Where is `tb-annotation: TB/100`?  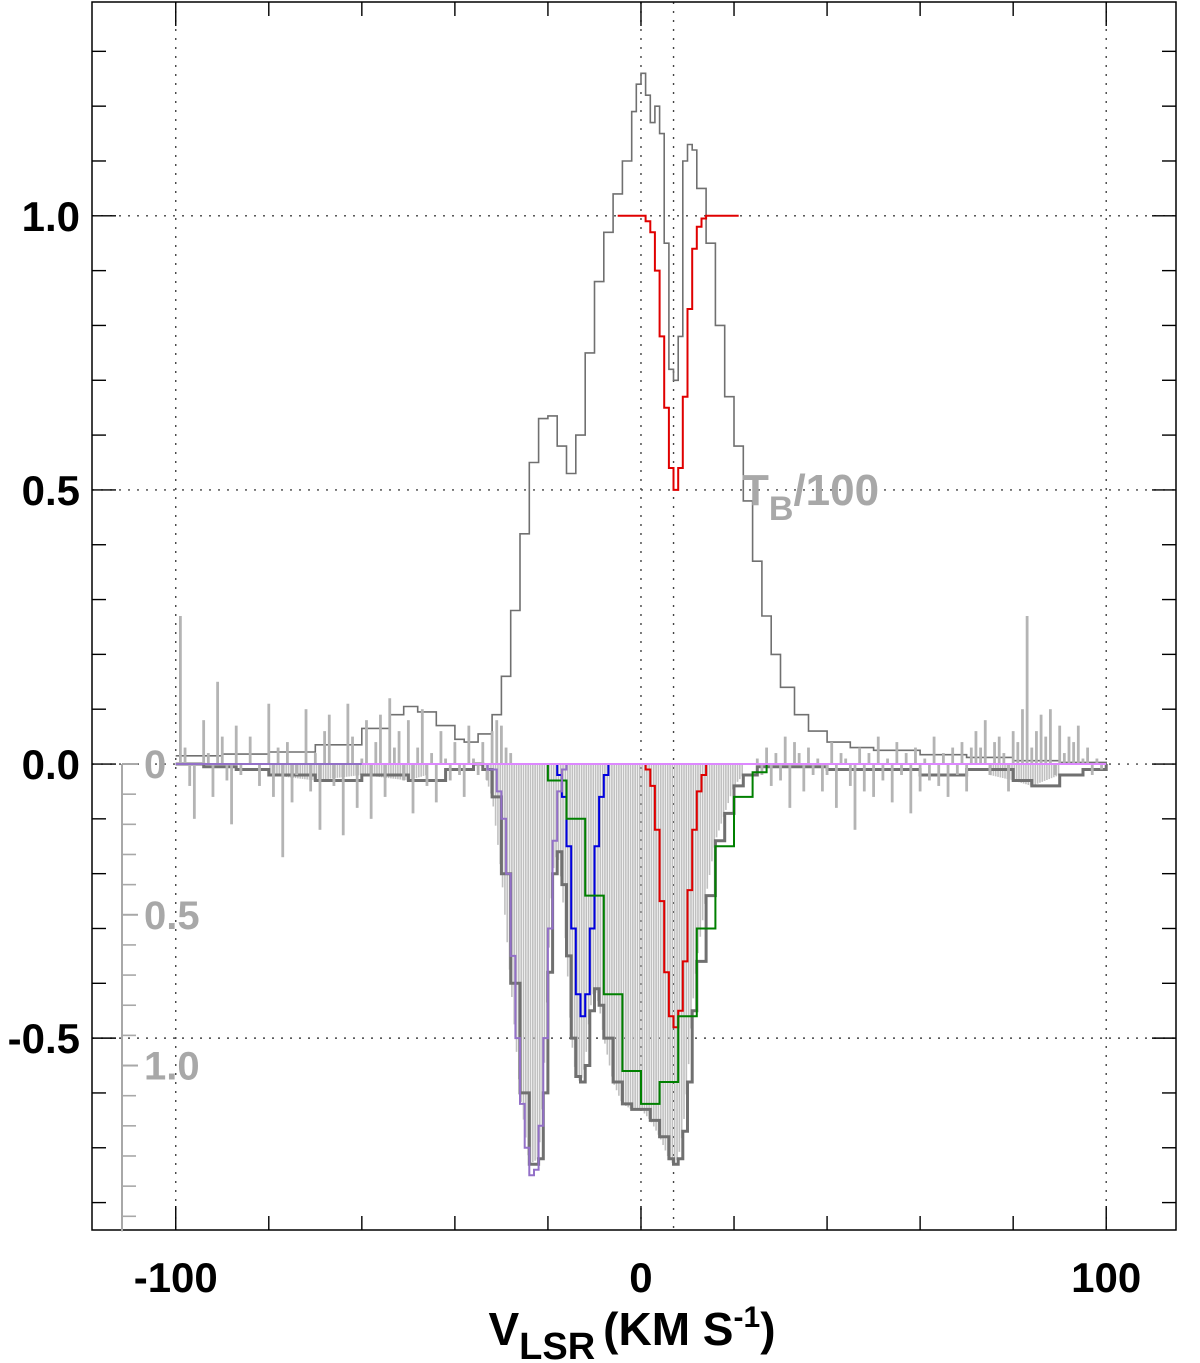 tb-annotation: TB/100 is located at coordinates (810, 497).